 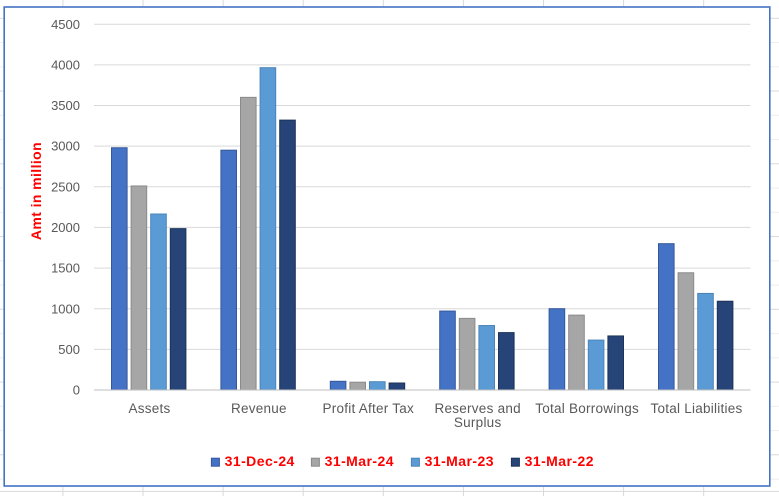 What do you see at coordinates (65, 186) in the screenshot?
I see `svg-text: 2500` at bounding box center [65, 186].